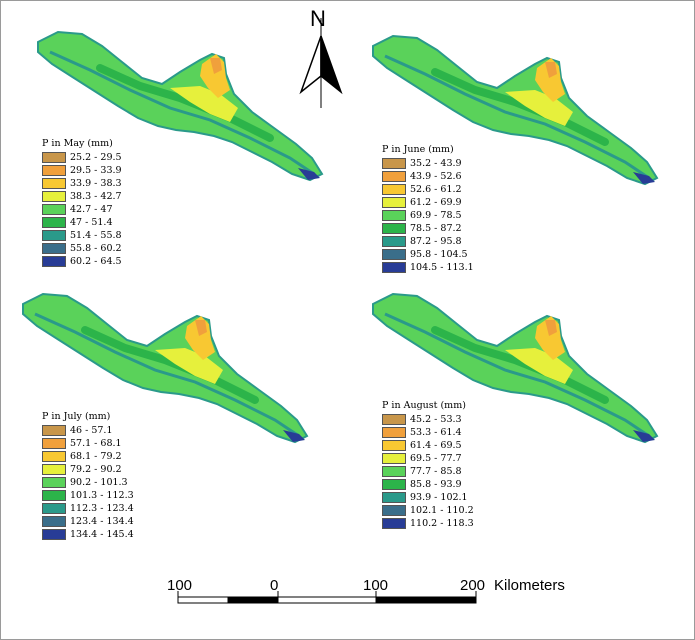 This screenshot has height=640, width=695. Describe the element at coordinates (439, 497) in the screenshot. I see `legend-label: 93.9 - 102.1` at that location.